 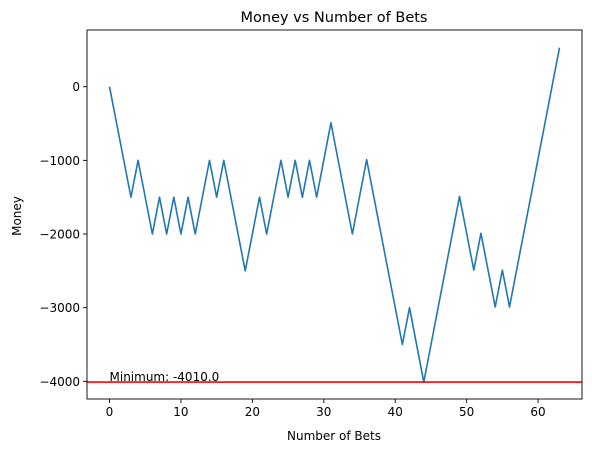 What do you see at coordinates (165, 377) in the screenshot?
I see `minimum-annotation: Minimum: -4010.0` at bounding box center [165, 377].